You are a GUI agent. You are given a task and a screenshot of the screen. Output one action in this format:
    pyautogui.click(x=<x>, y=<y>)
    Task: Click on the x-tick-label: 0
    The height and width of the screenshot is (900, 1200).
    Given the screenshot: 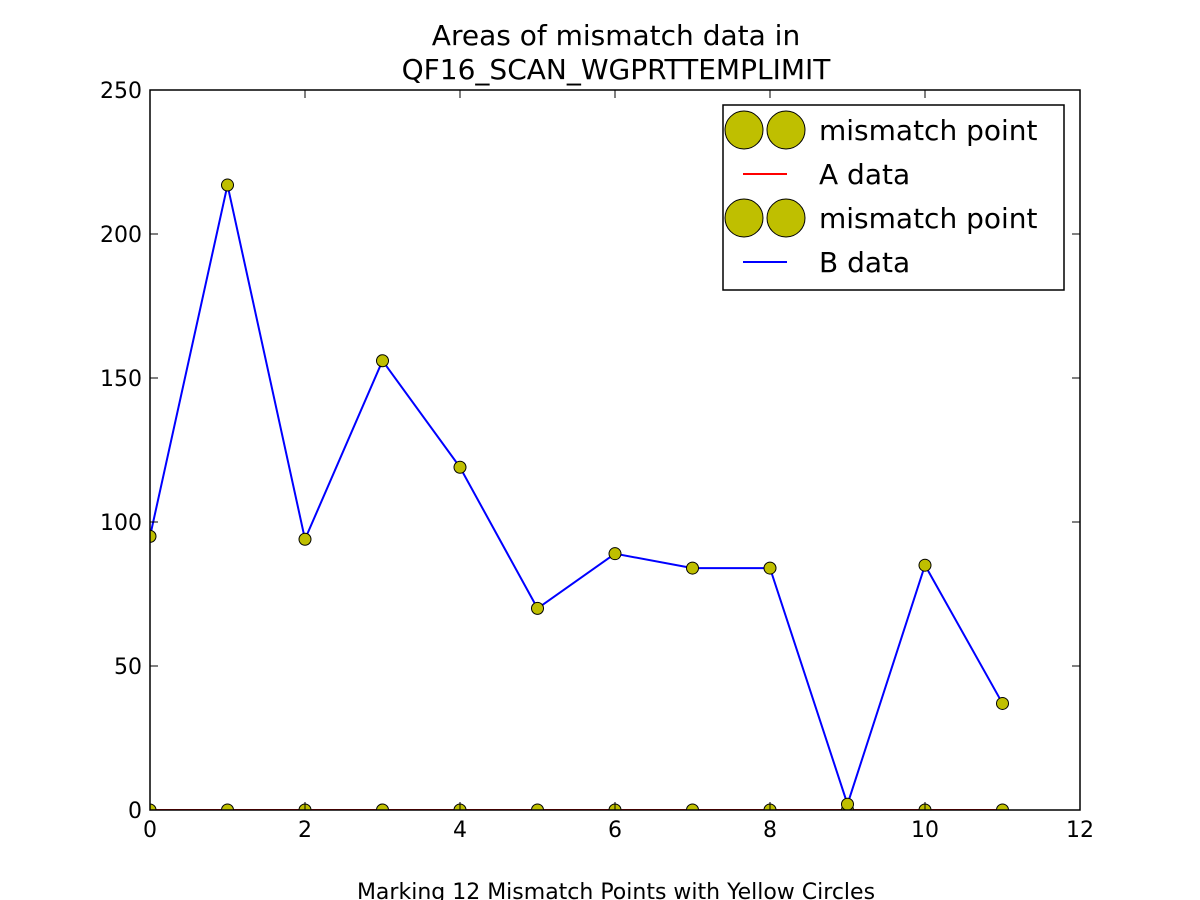 What is the action you would take?
    pyautogui.click(x=150, y=830)
    